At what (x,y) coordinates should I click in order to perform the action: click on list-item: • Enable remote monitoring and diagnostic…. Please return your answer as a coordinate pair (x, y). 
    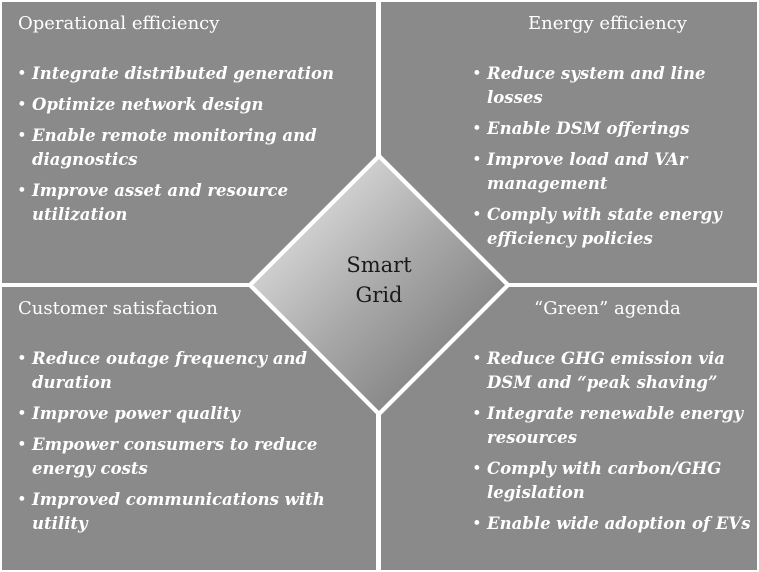
    Looking at the image, I should click on (195, 148).